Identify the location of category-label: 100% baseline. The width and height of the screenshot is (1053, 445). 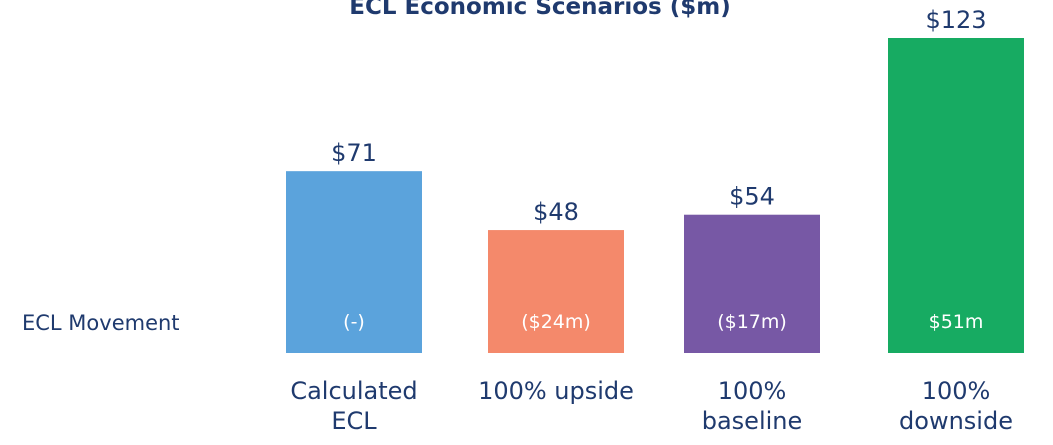
(752, 406).